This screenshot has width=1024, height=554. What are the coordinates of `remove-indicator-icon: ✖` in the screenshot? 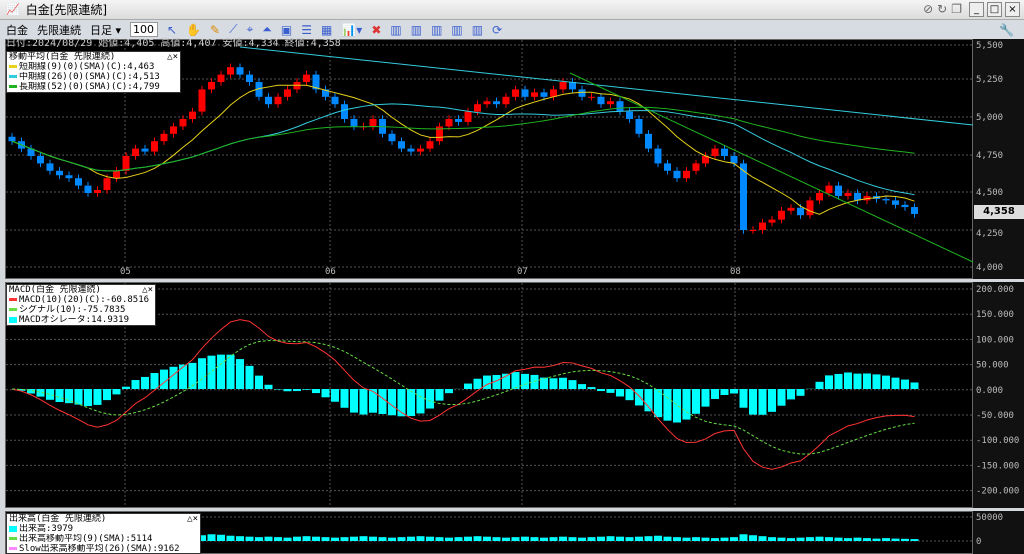 It's located at (376, 29).